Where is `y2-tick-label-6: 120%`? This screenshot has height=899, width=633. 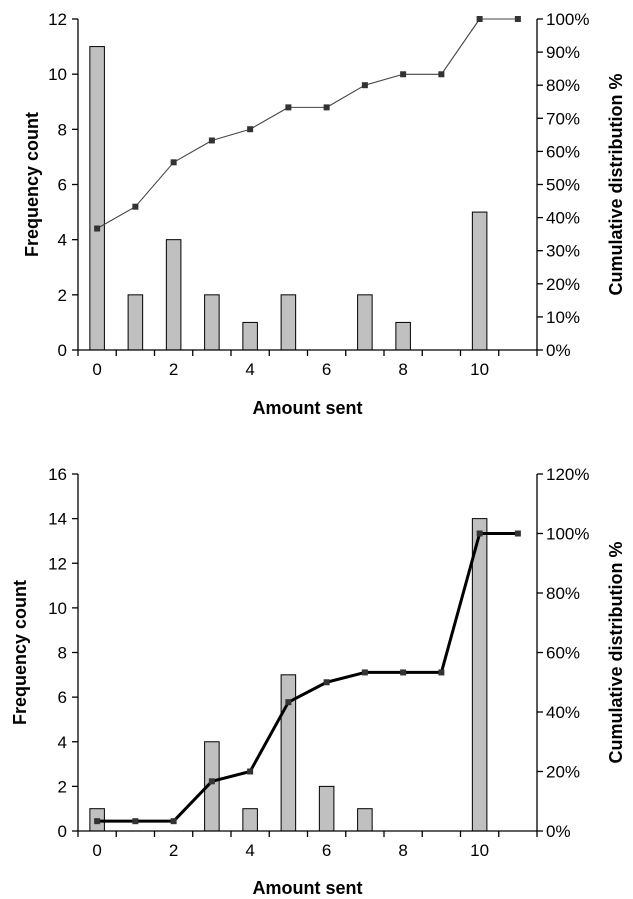
y2-tick-label-6: 120% is located at coordinates (567, 474).